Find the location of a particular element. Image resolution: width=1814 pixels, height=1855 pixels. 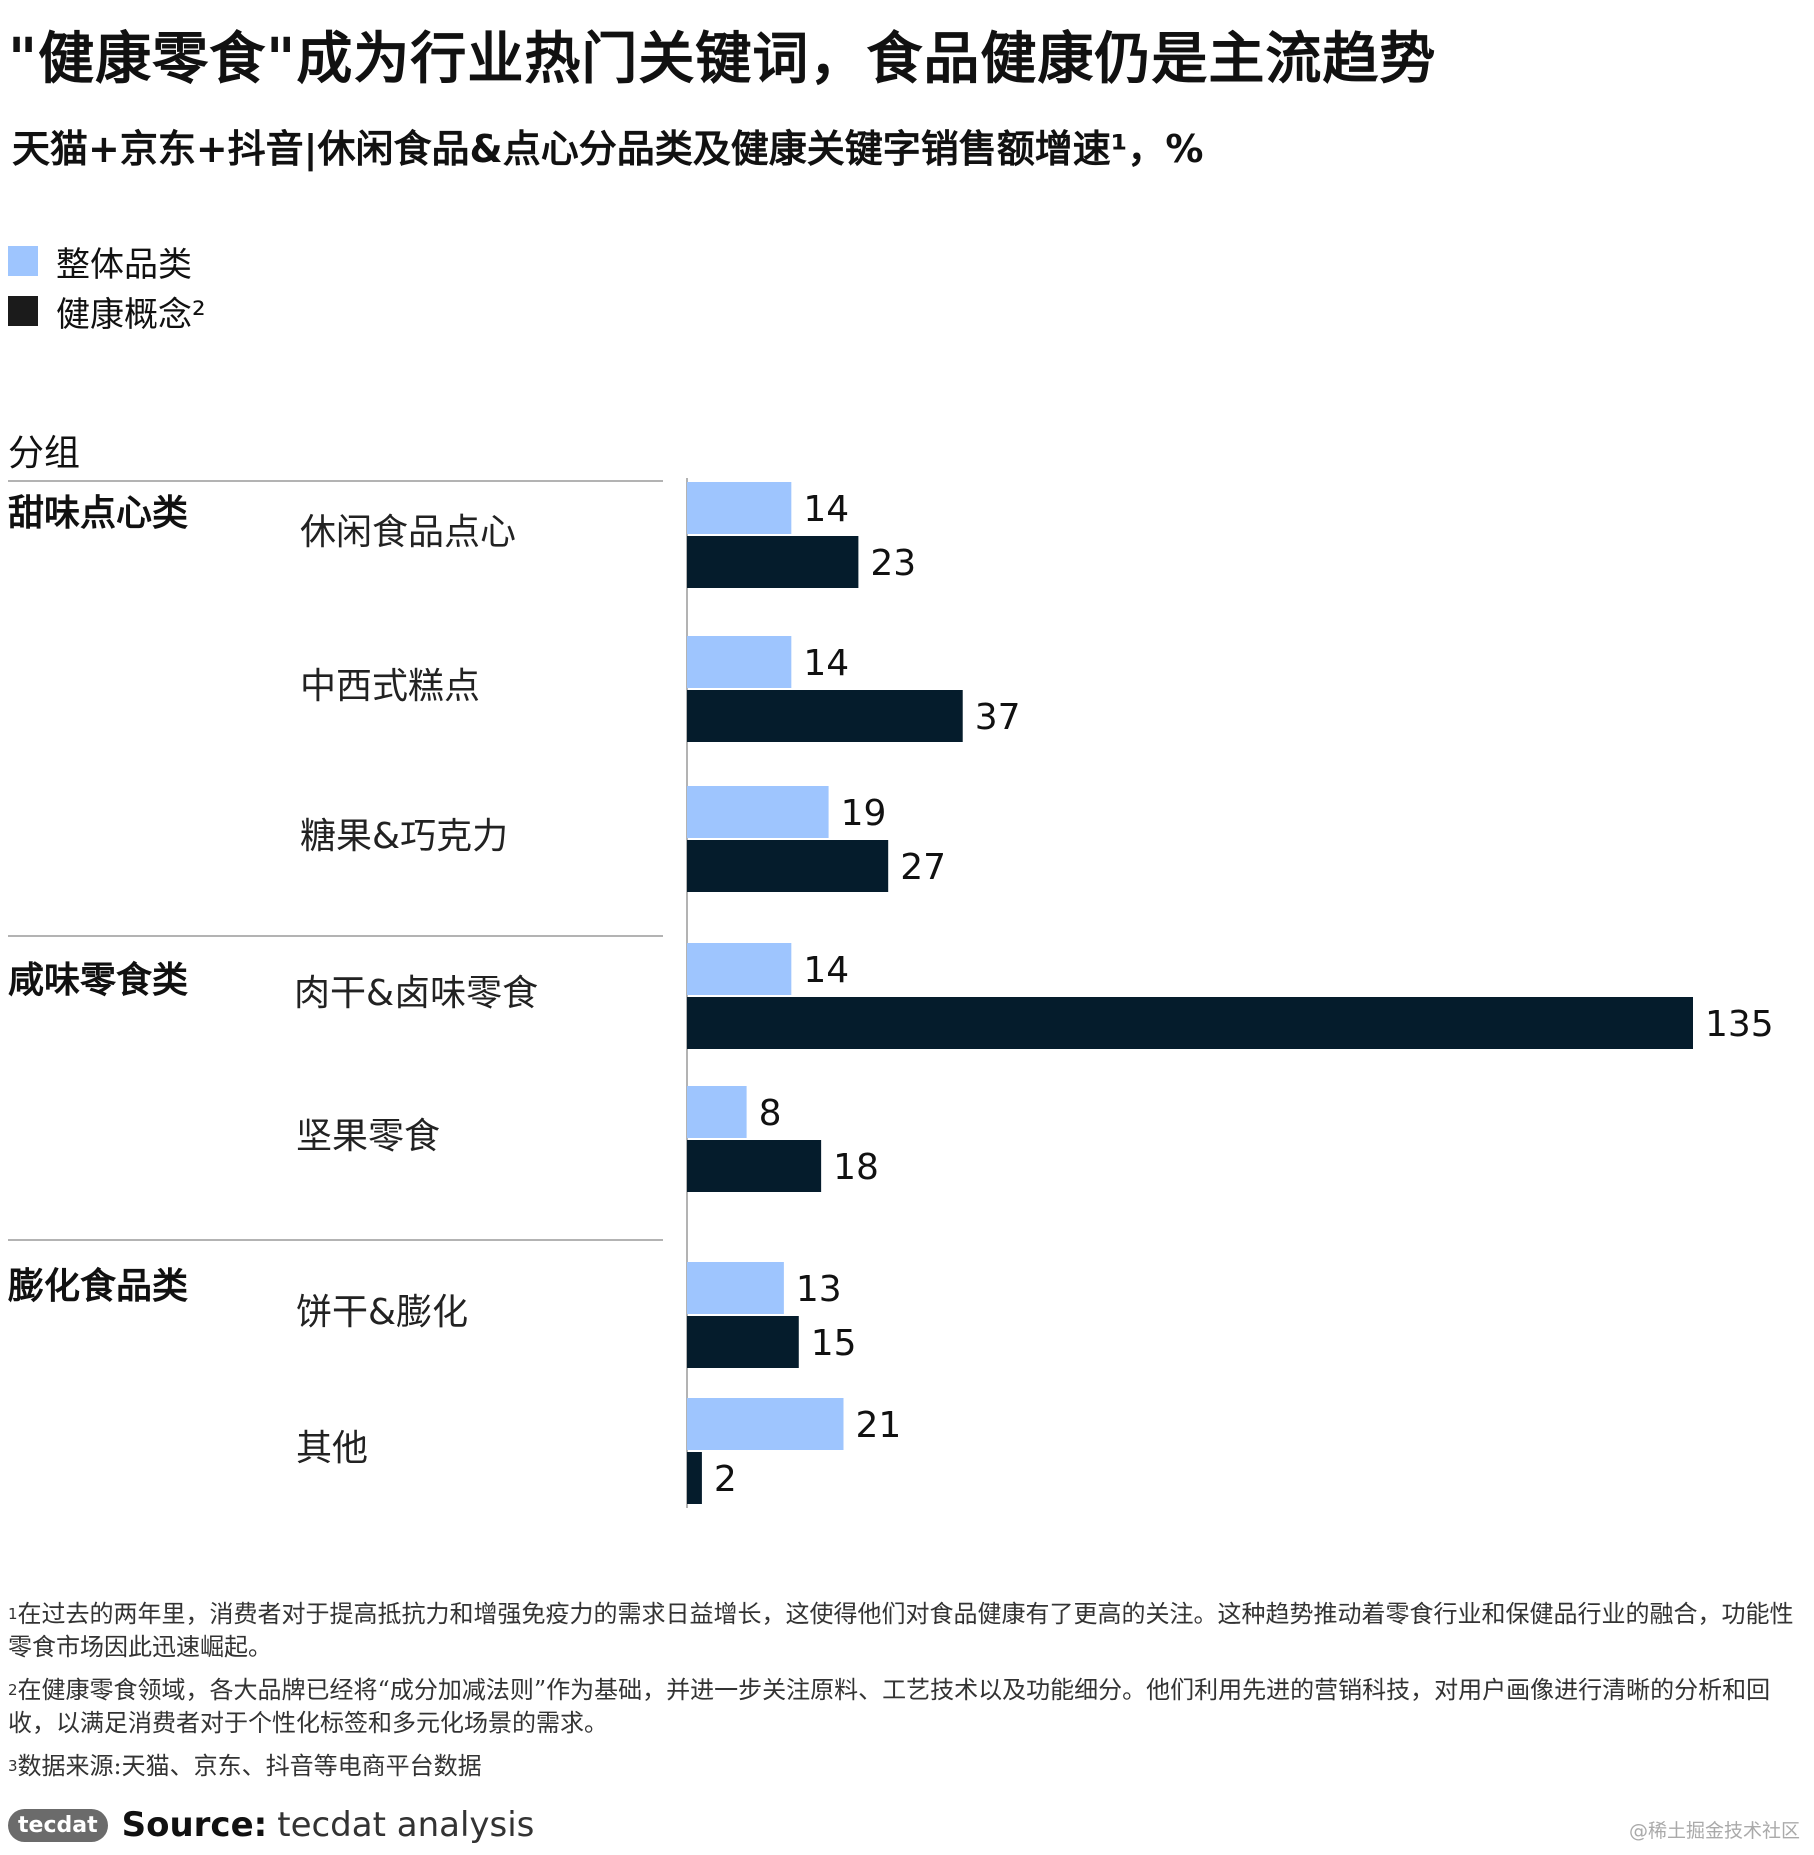

data-label-healthy: 37 is located at coordinates (998, 717).